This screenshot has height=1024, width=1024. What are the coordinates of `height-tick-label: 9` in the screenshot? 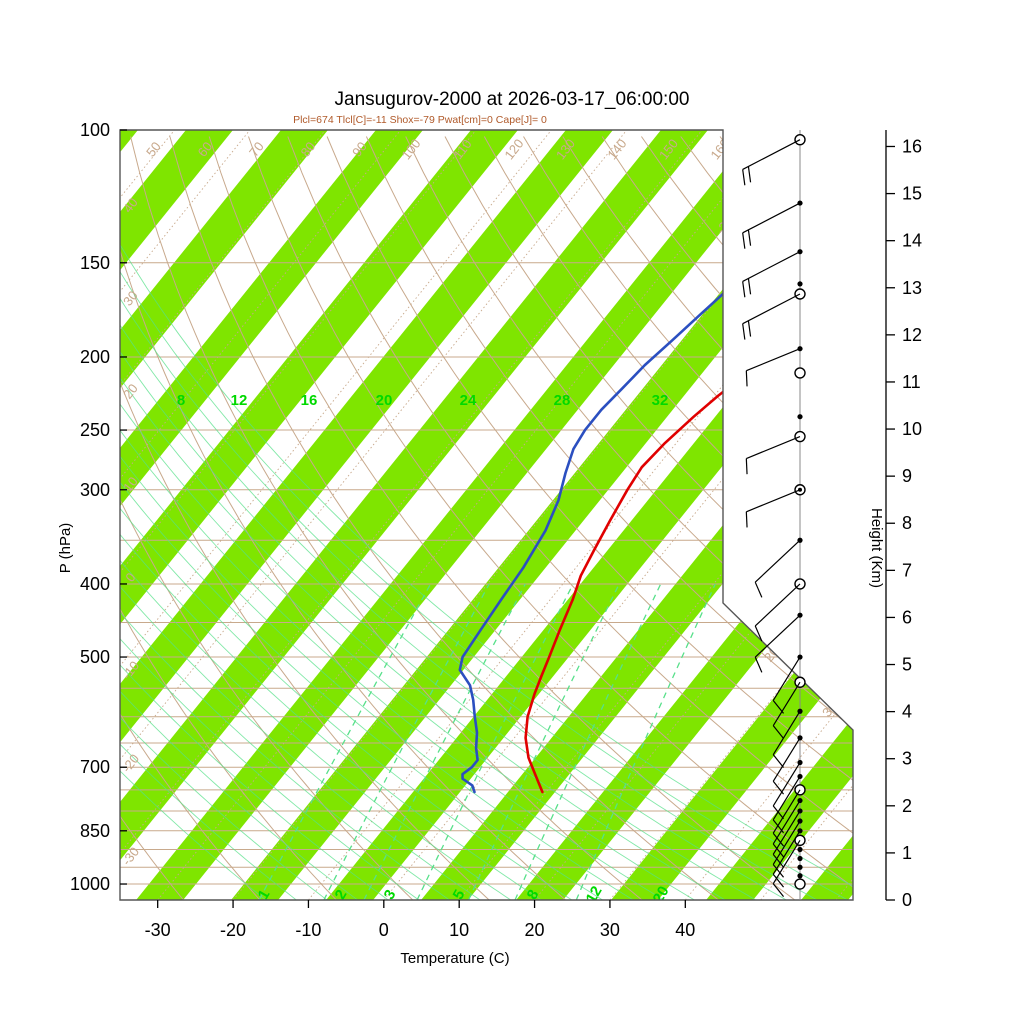 It's located at (907, 476).